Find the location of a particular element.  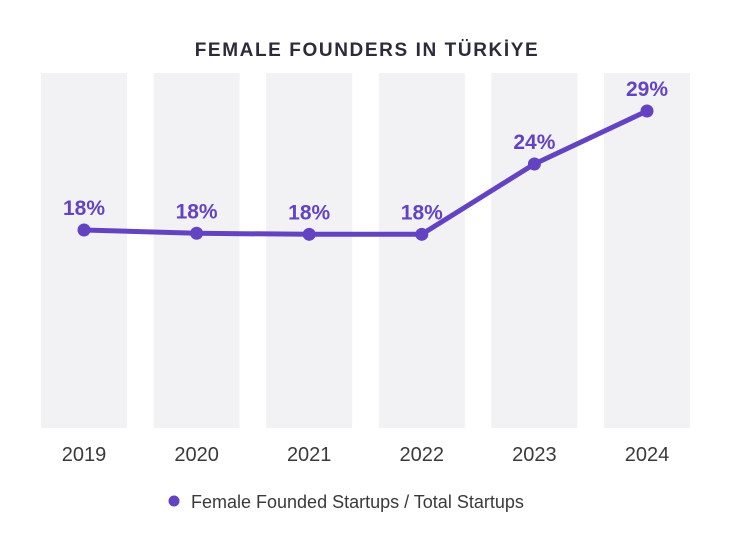

data-label-2024: 29% is located at coordinates (647, 89).